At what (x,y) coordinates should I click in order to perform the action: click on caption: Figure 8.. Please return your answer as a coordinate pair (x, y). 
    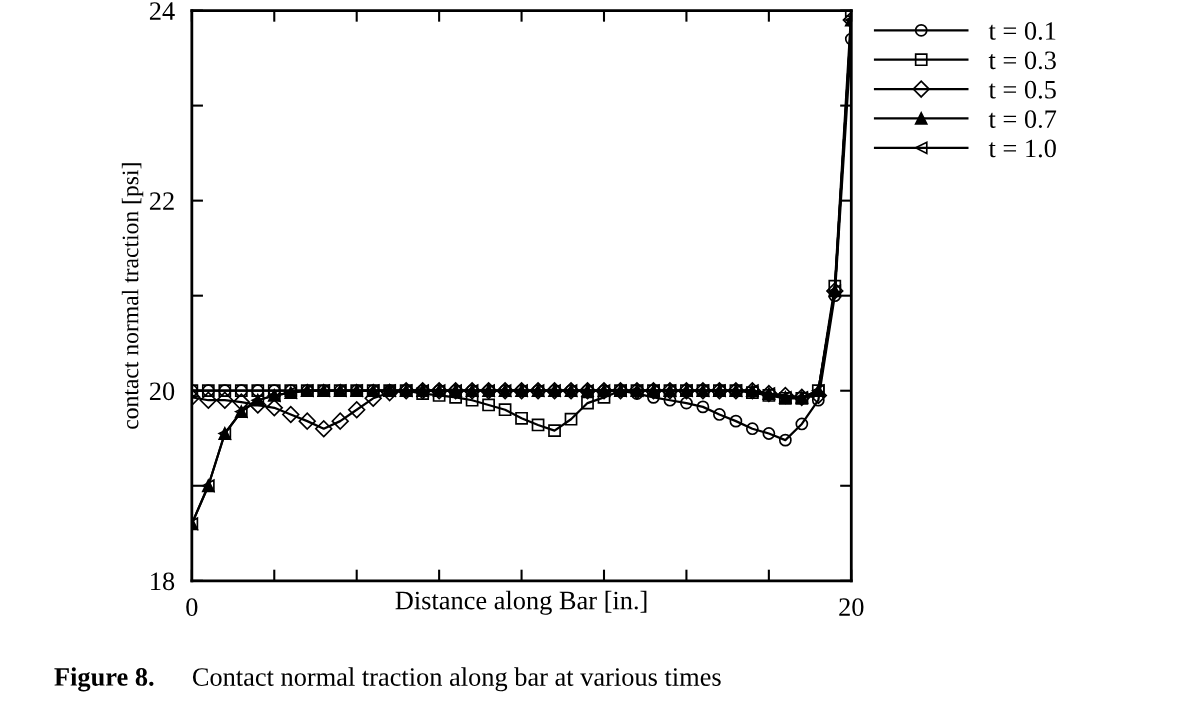
    Looking at the image, I should click on (104, 679).